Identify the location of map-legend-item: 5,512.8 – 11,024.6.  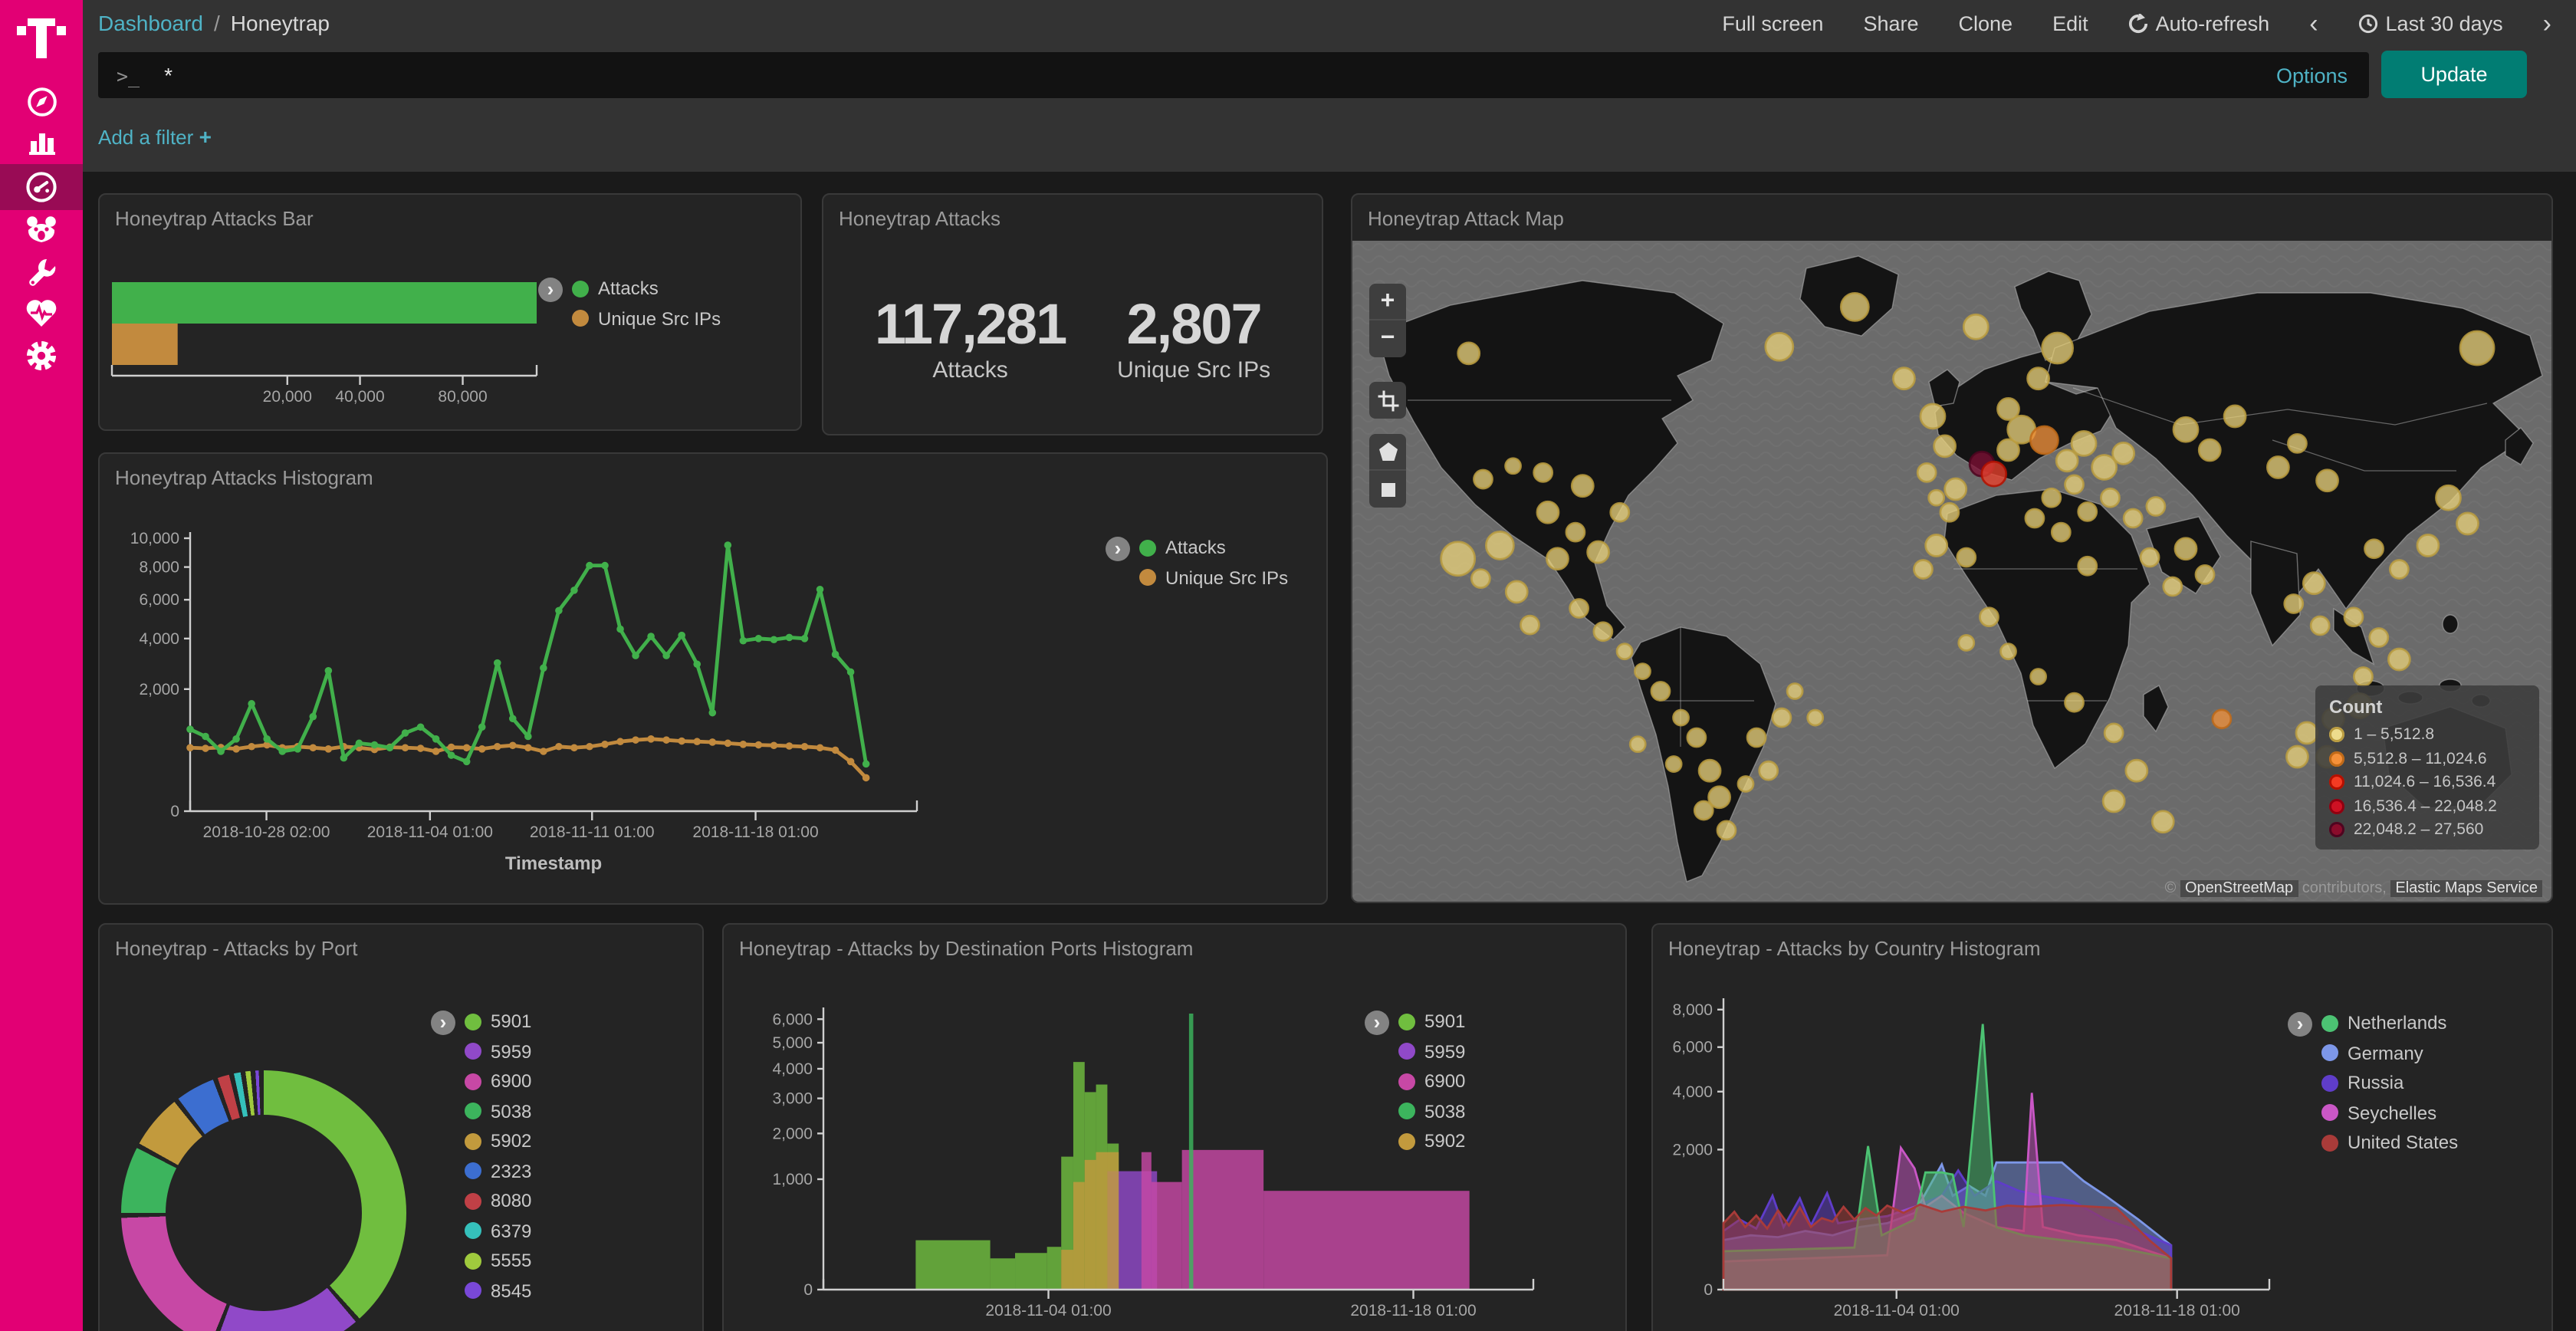
(2427, 758).